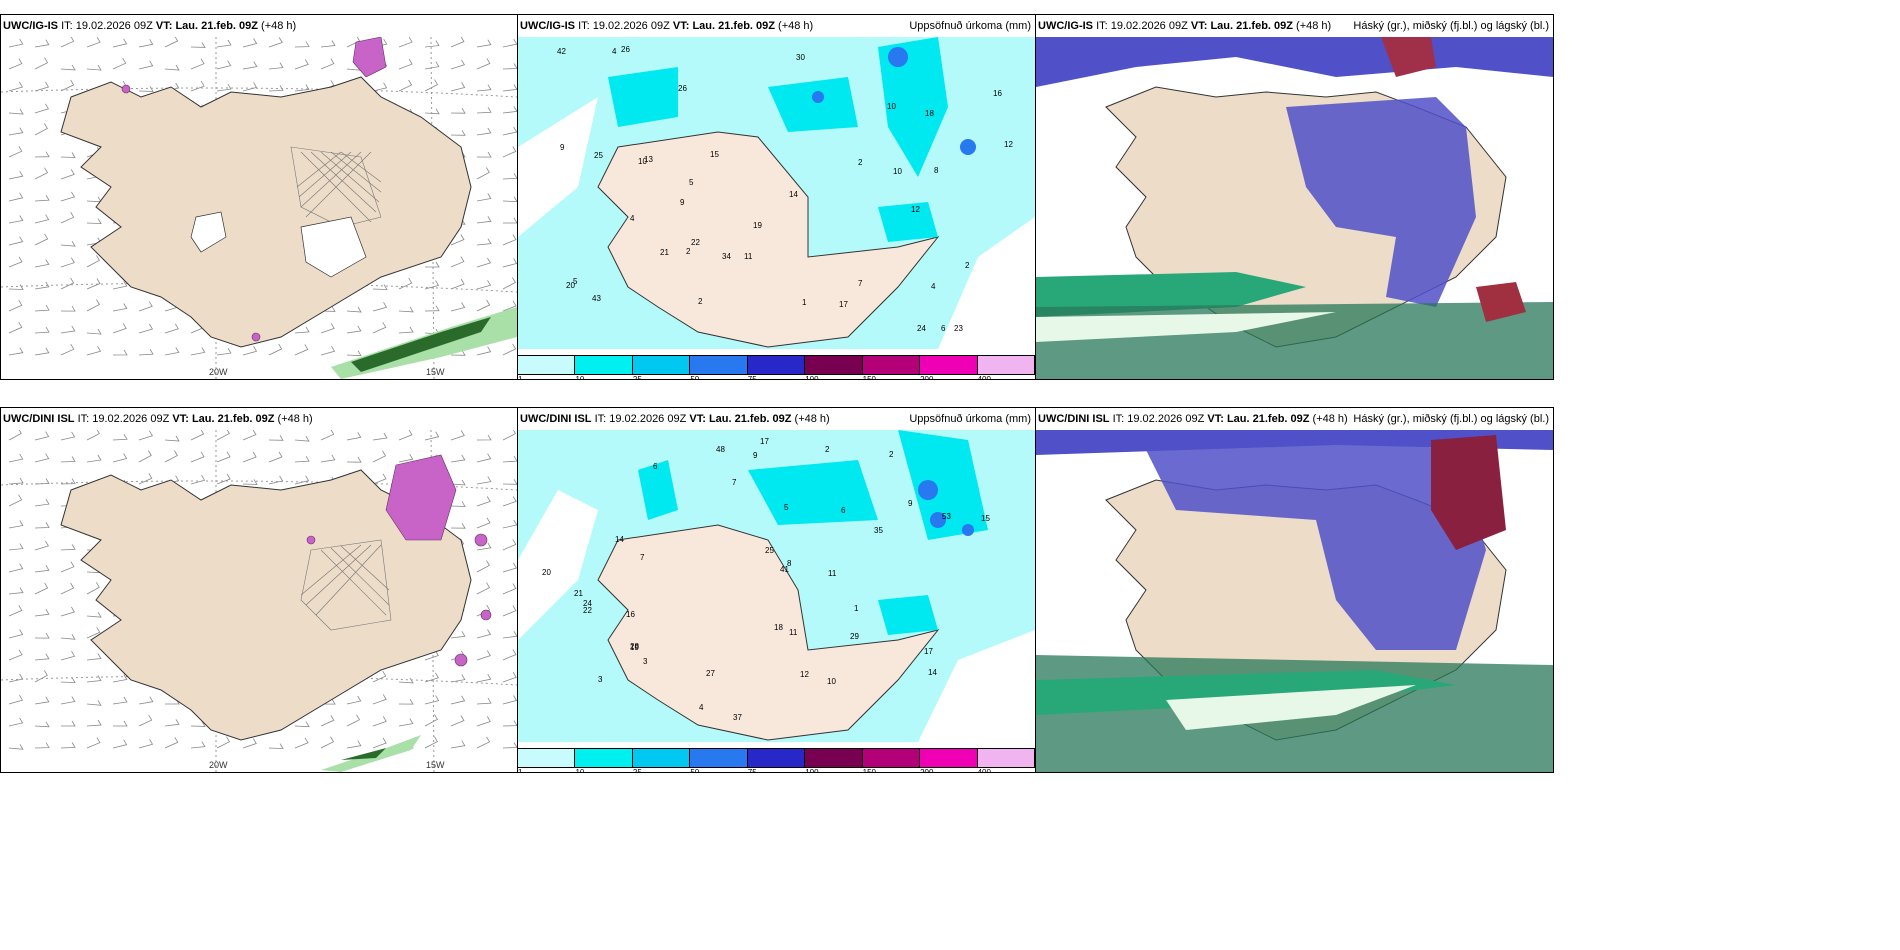  Describe the element at coordinates (946, 516) in the screenshot. I see `precip-value-label: 53` at that location.